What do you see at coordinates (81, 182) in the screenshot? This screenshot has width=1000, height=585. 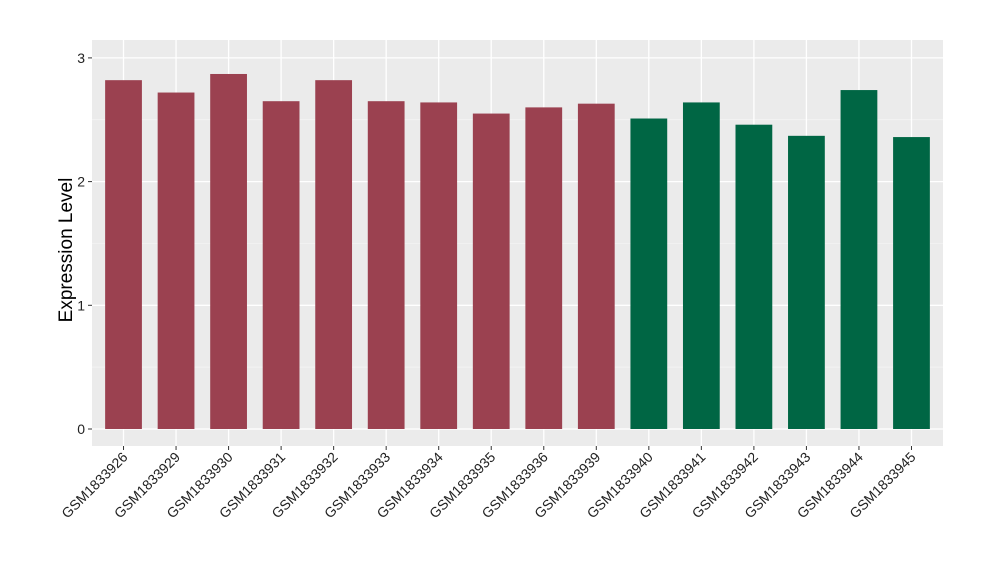 I see `y-tick-label: 2` at bounding box center [81, 182].